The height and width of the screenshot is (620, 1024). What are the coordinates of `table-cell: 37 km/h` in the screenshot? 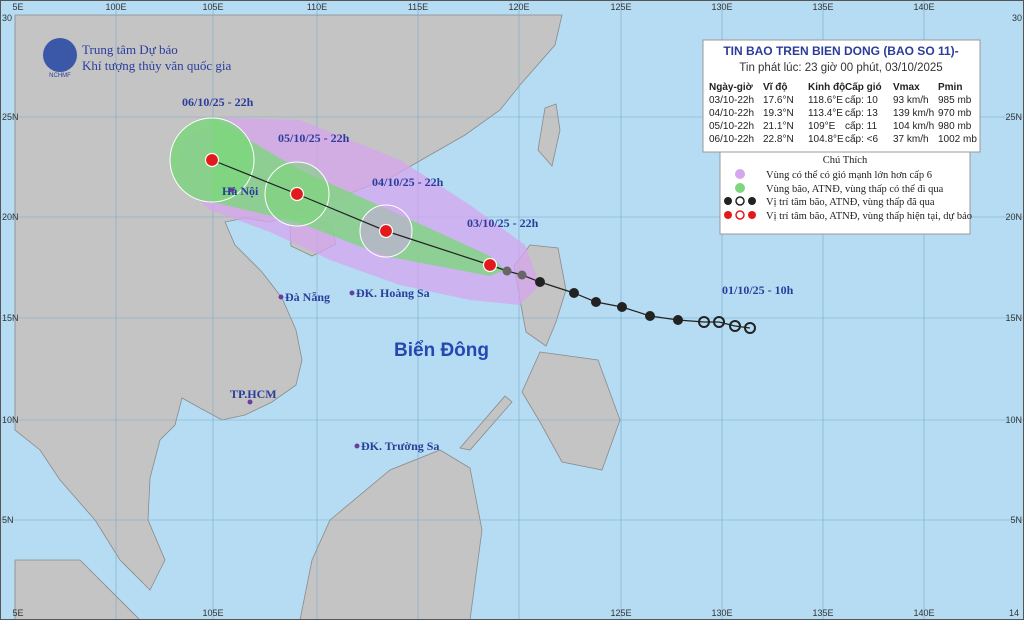 It's located at (911, 139).